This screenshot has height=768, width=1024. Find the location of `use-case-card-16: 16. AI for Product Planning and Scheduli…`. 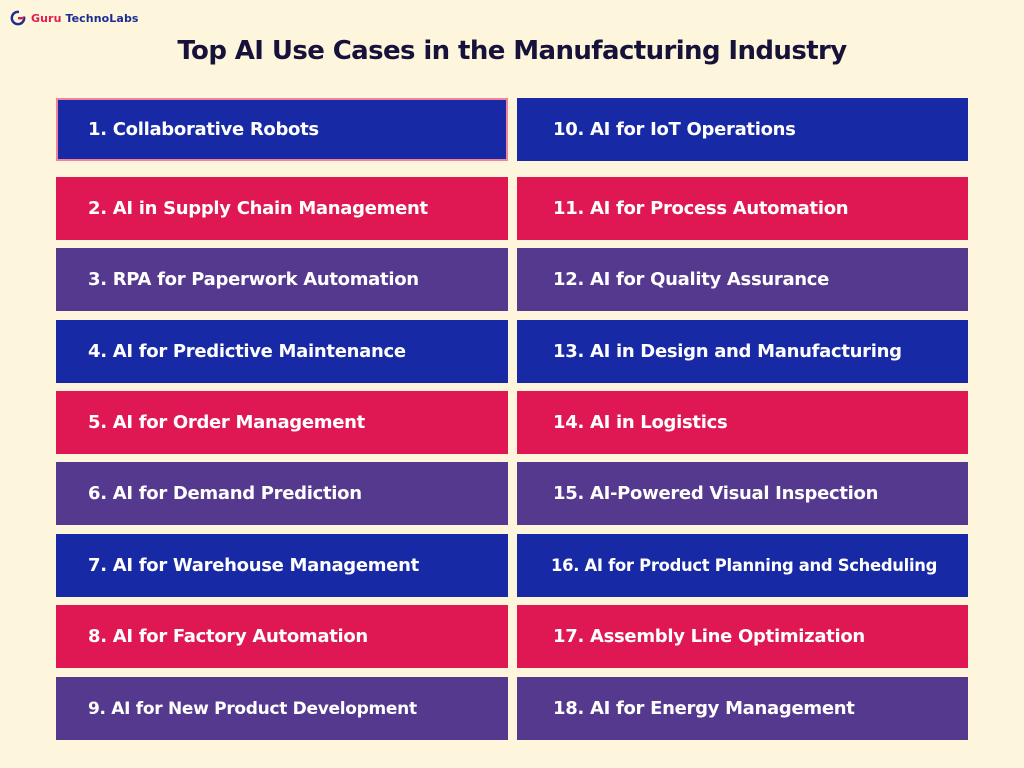

use-case-card-16: 16. AI for Product Planning and Scheduli… is located at coordinates (742, 565).